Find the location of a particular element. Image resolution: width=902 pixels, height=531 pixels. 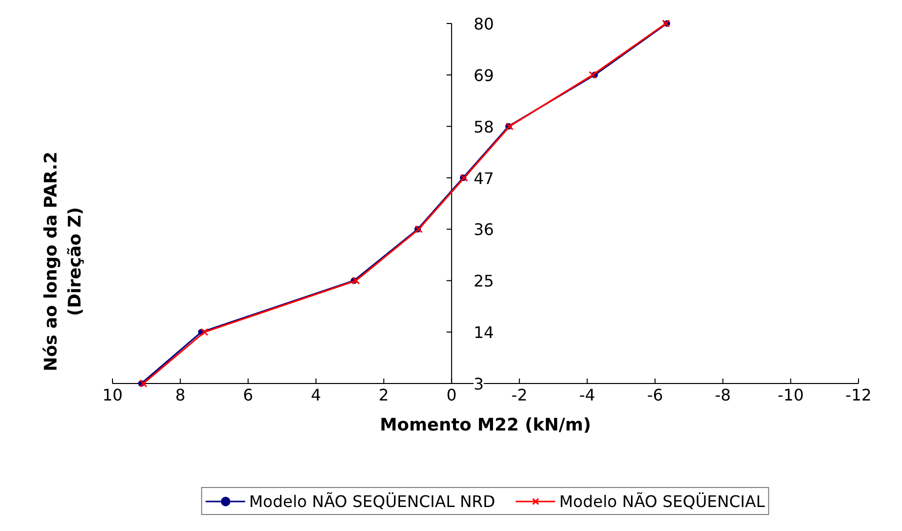

y-tick-label: 14 is located at coordinates (484, 332).